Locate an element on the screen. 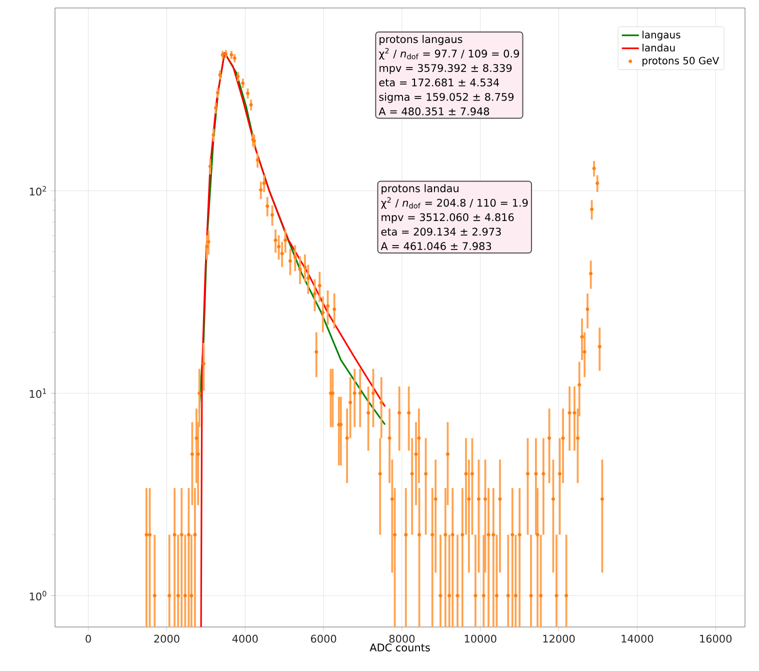  annotation: mpv = 3579.392 ± 8.339 is located at coordinates (446, 69).